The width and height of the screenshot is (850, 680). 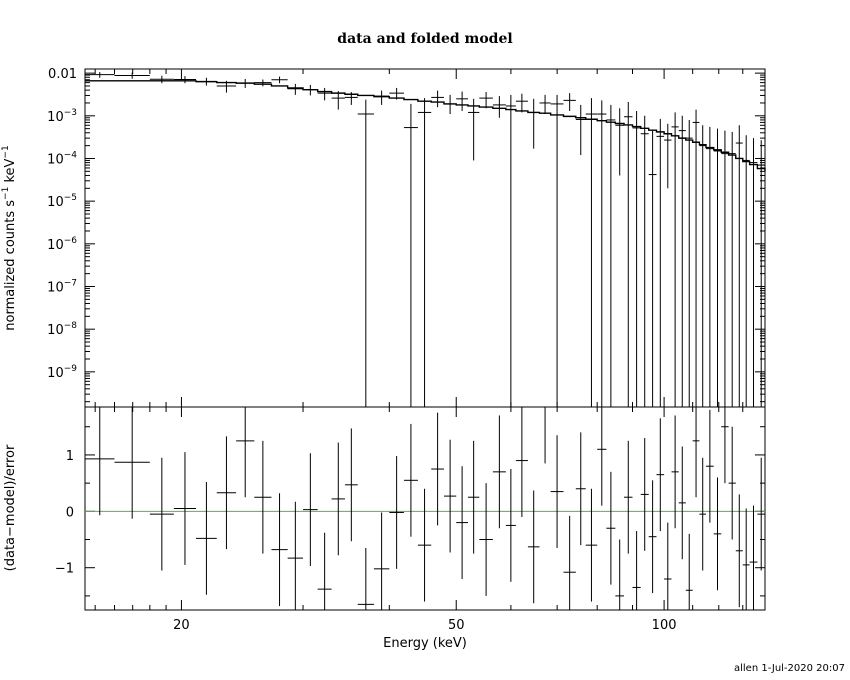 What do you see at coordinates (62, 372) in the screenshot?
I see `top-y-tick-label: 10⁻⁹` at bounding box center [62, 372].